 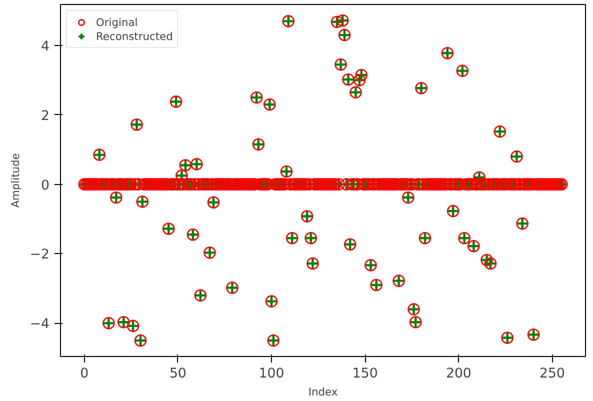 I want to click on y-tick-label: −2, so click(x=40, y=255).